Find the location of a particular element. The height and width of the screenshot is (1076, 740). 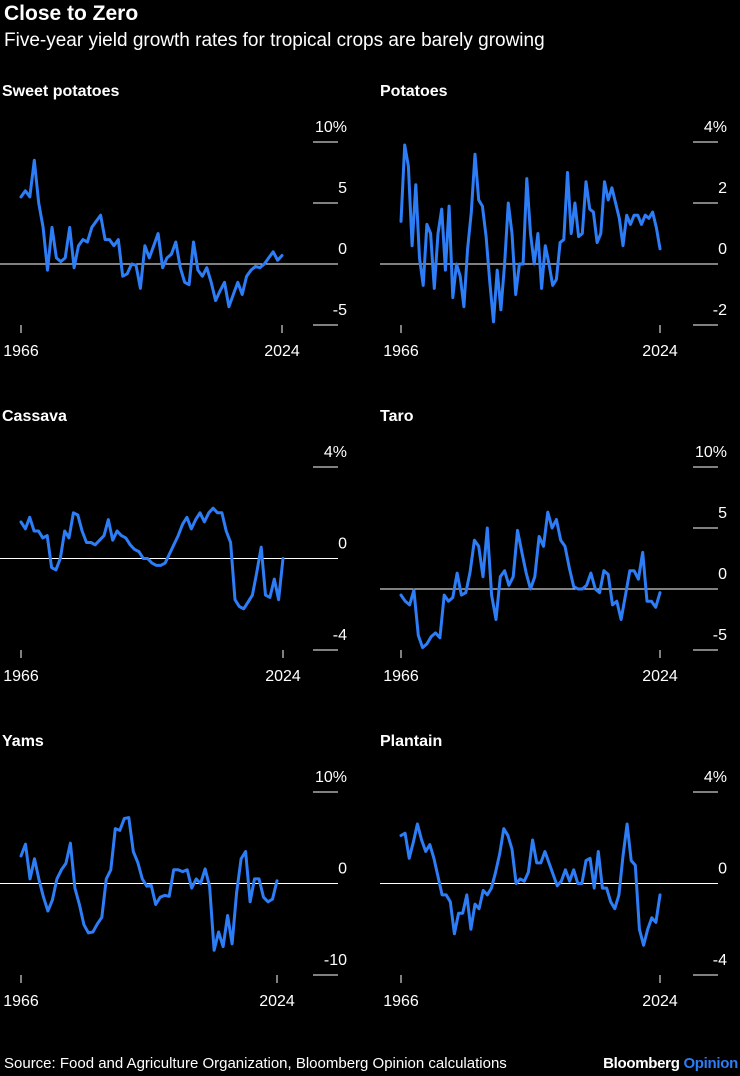

brand-logo: Bloomberg Opinion is located at coordinates (670, 1063).